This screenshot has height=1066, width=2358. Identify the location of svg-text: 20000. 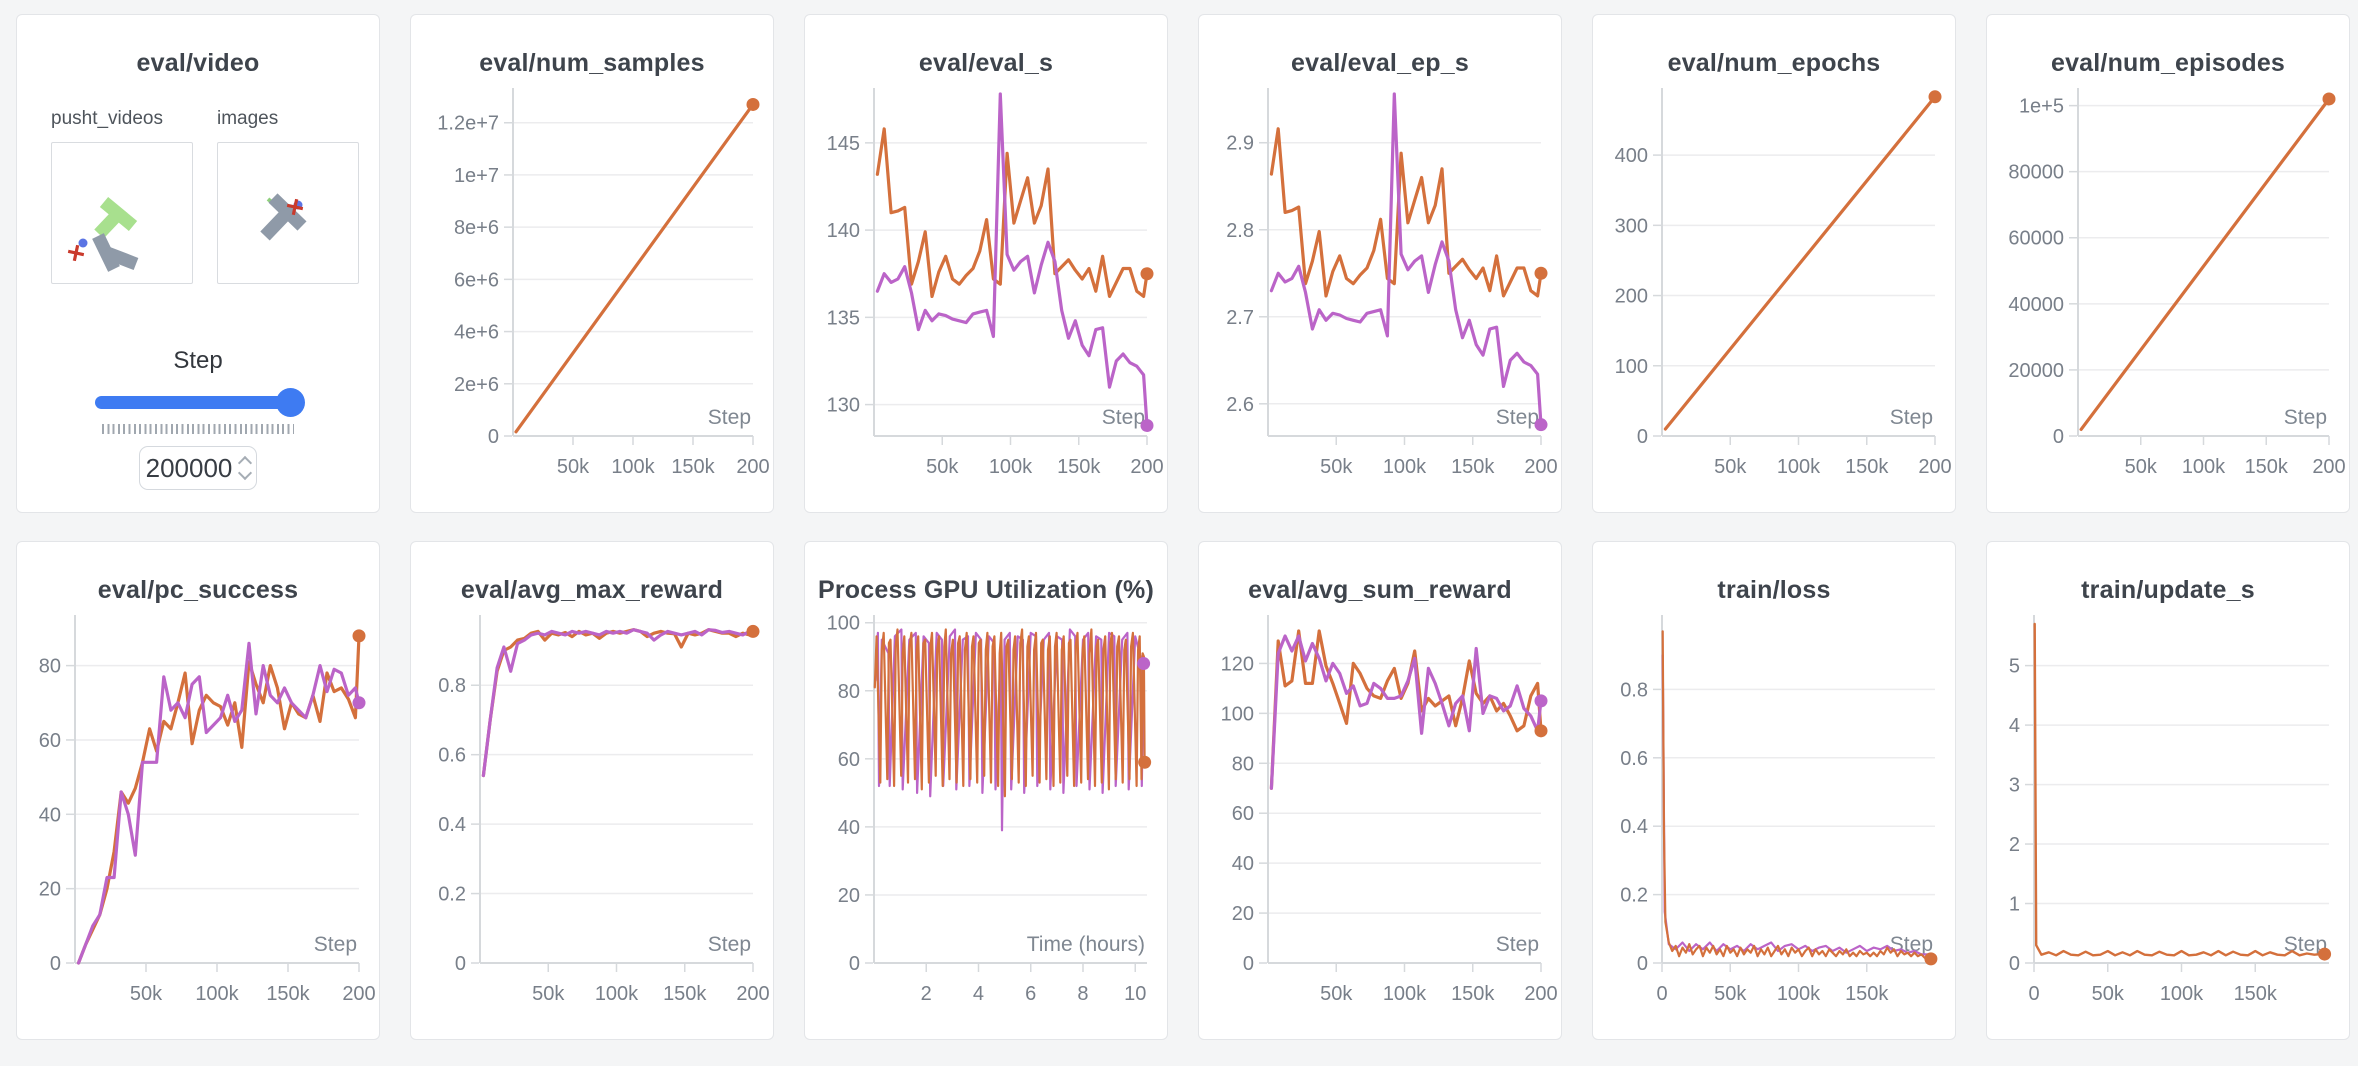
(2036, 371).